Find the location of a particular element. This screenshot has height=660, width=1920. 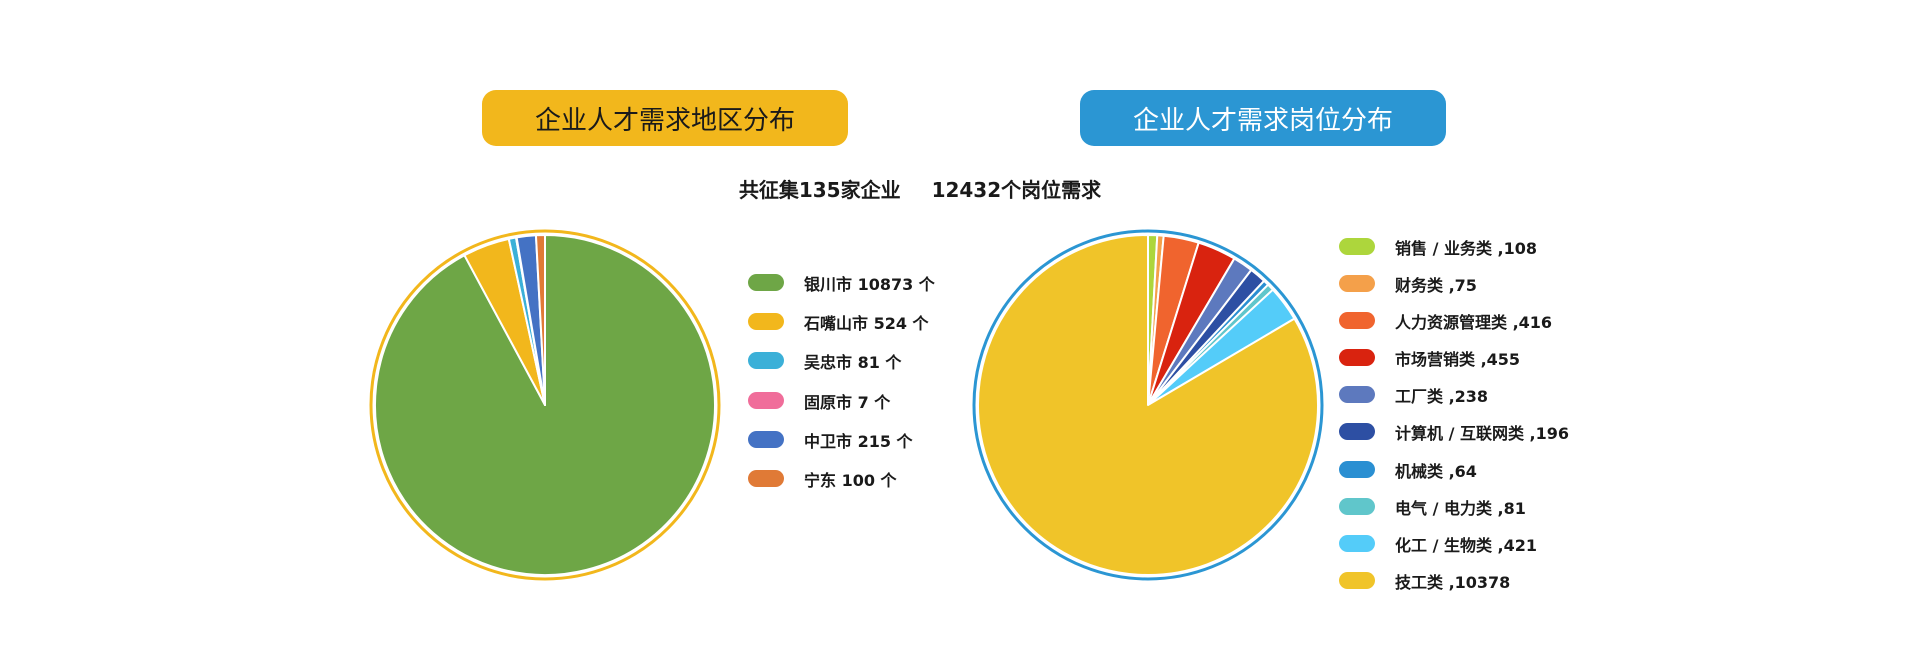

summary-positions: 12432个岗位需求 is located at coordinates (1016, 190).